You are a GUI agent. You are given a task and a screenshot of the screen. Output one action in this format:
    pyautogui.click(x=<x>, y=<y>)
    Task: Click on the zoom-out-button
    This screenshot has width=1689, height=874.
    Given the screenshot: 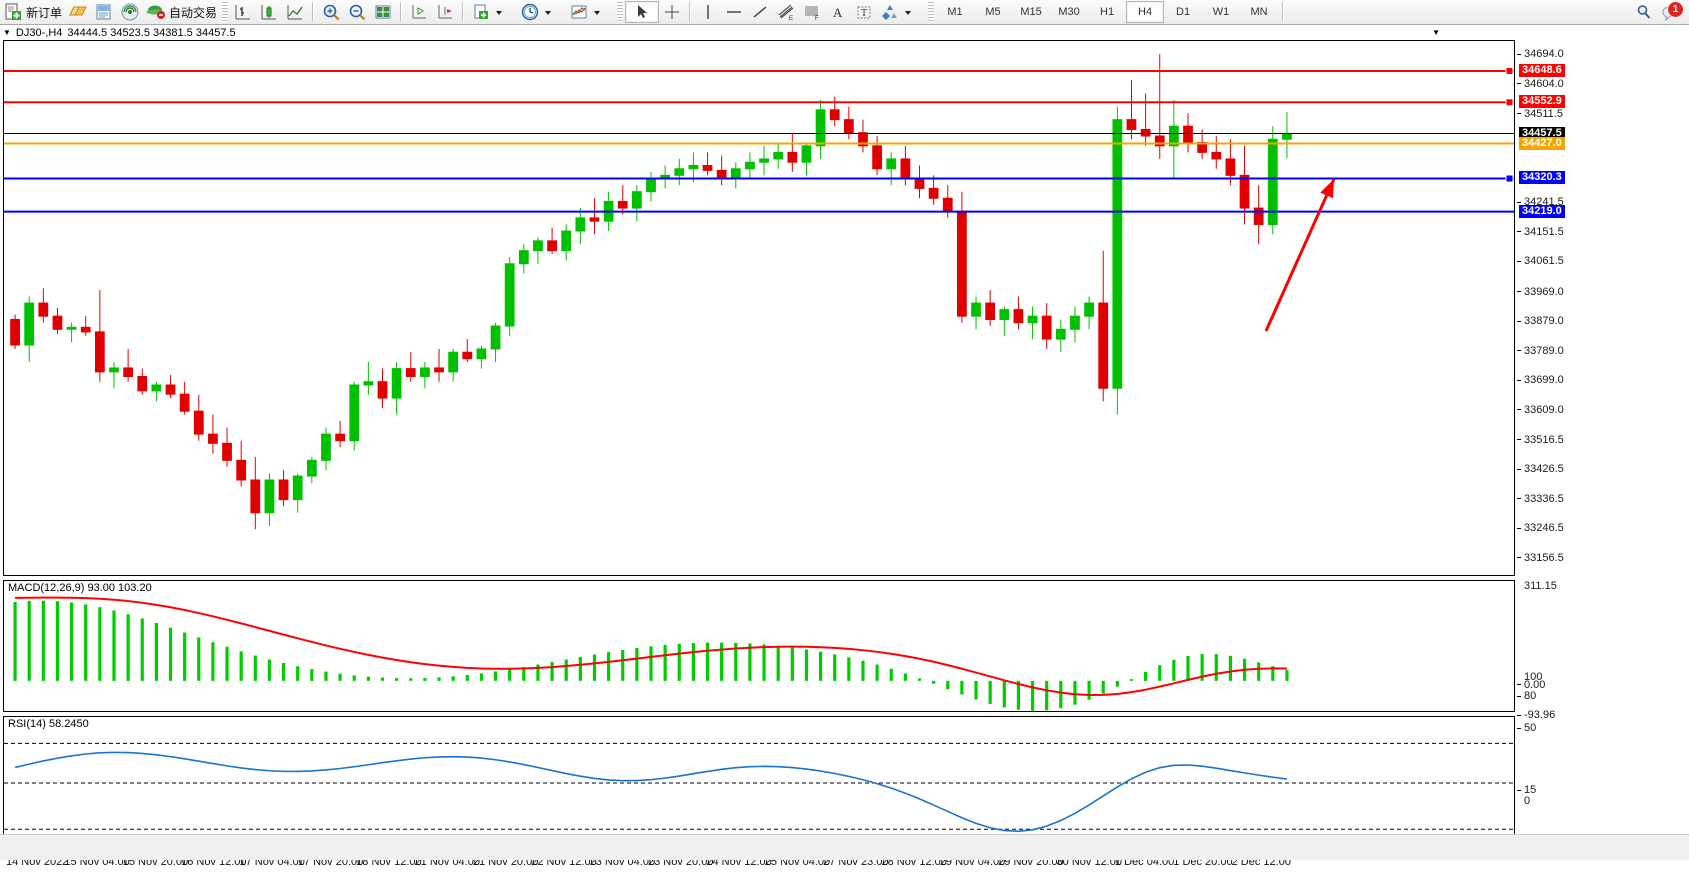 What is the action you would take?
    pyautogui.click(x=357, y=12)
    